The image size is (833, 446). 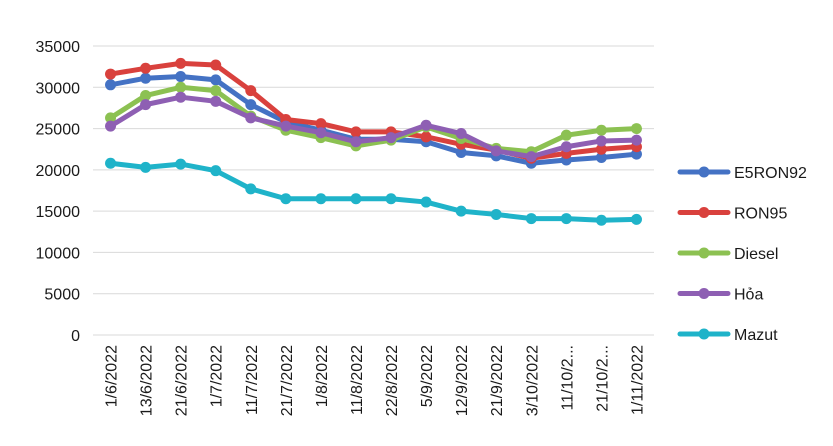 What do you see at coordinates (287, 380) in the screenshot?
I see `x-tick-label: 21/7/2022` at bounding box center [287, 380].